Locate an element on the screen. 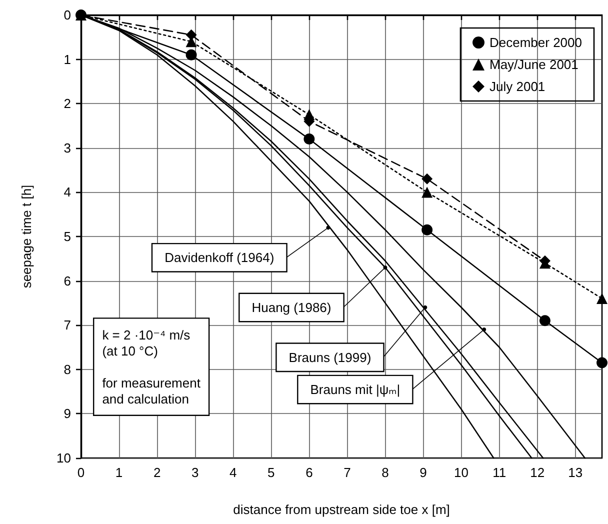 This screenshot has height=524, width=608. x-tick-label: 10 is located at coordinates (461, 472).